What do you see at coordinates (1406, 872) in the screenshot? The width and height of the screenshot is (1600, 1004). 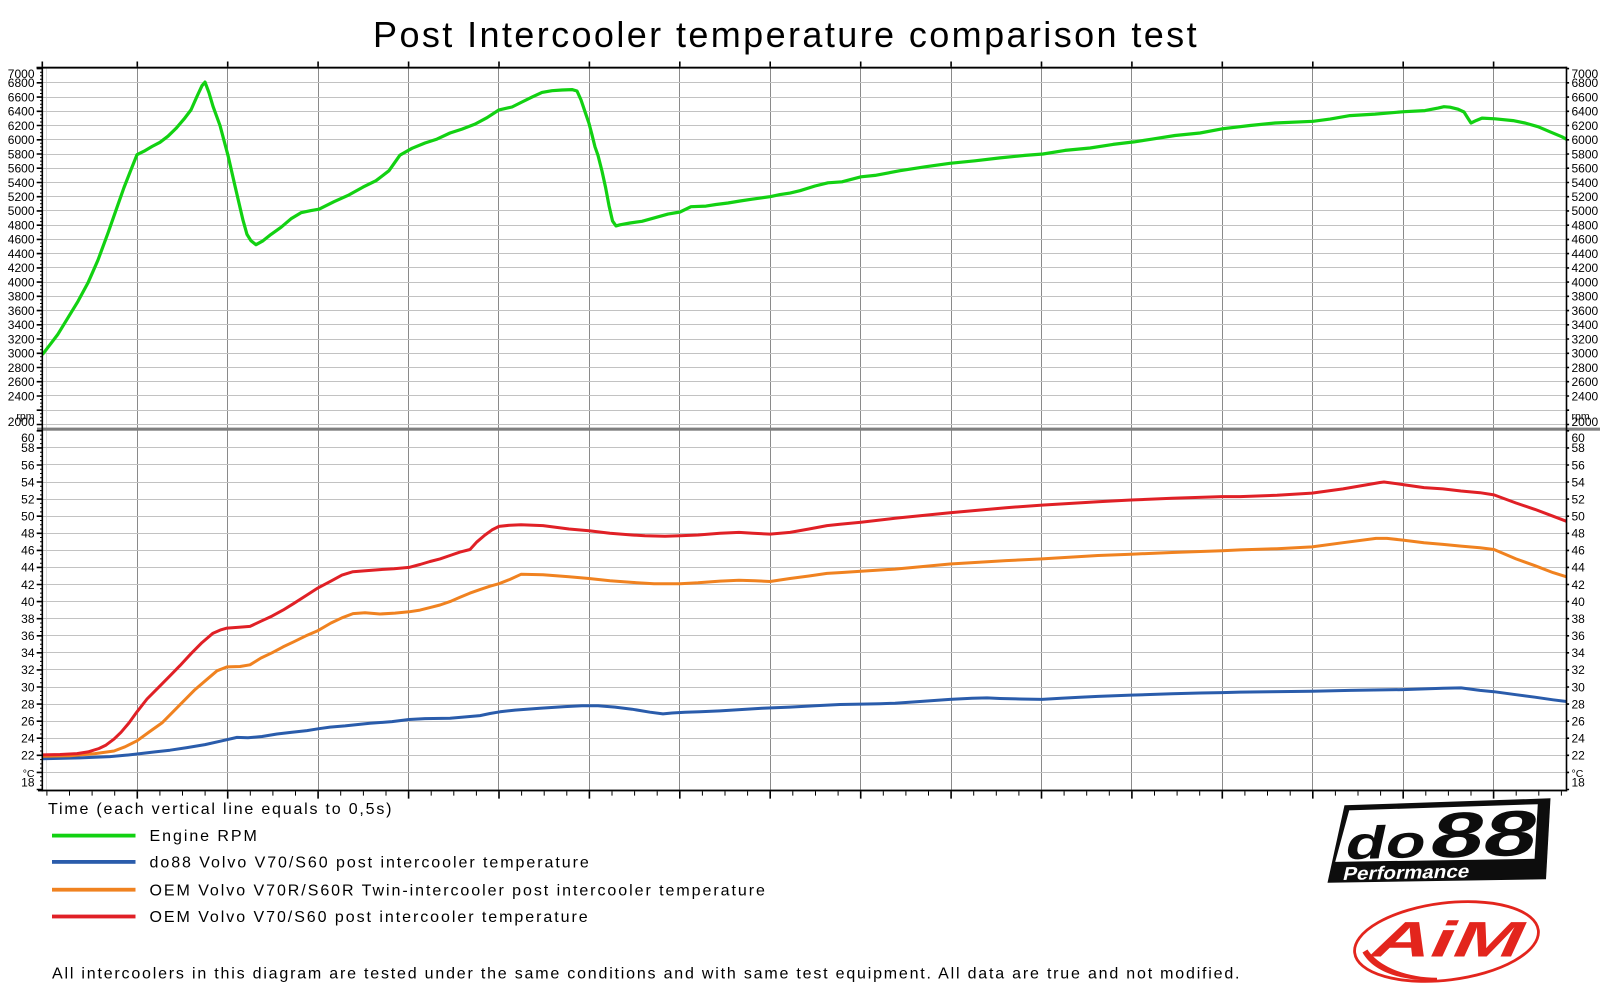 I see `svg-text: Performance` at bounding box center [1406, 872].